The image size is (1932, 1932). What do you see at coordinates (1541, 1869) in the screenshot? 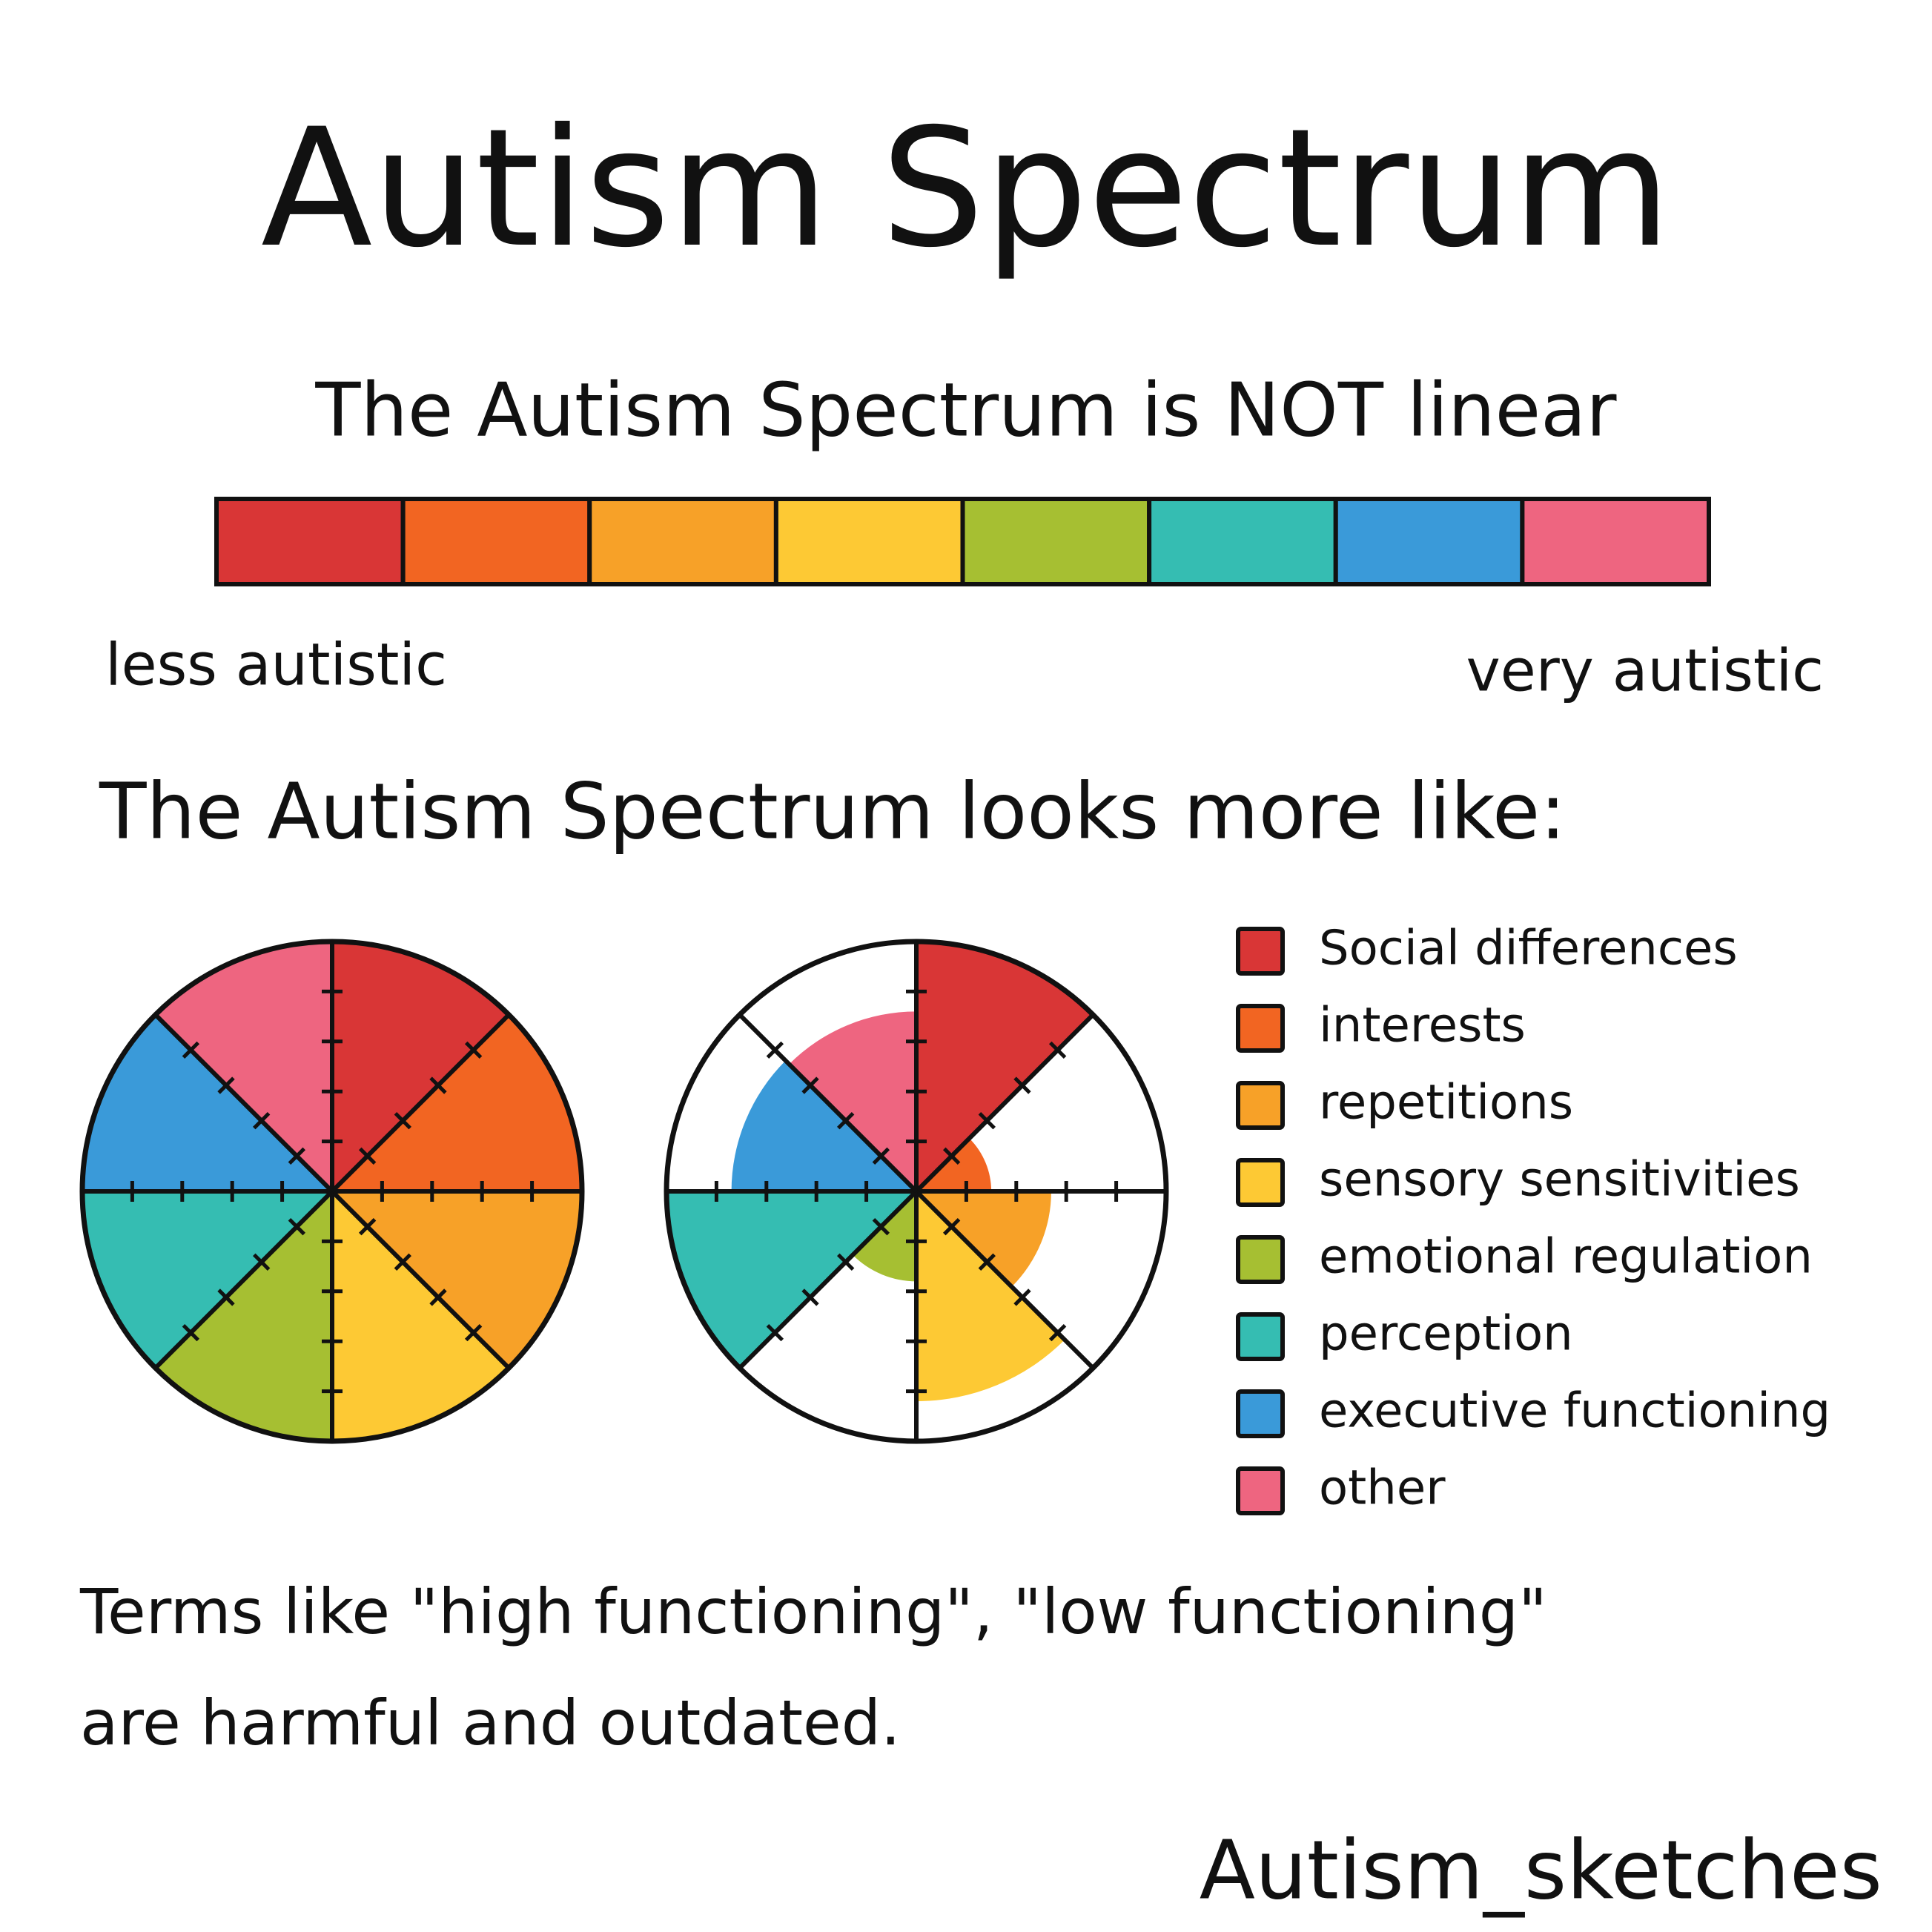
I see `credit: Autism_sketches` at bounding box center [1541, 1869].